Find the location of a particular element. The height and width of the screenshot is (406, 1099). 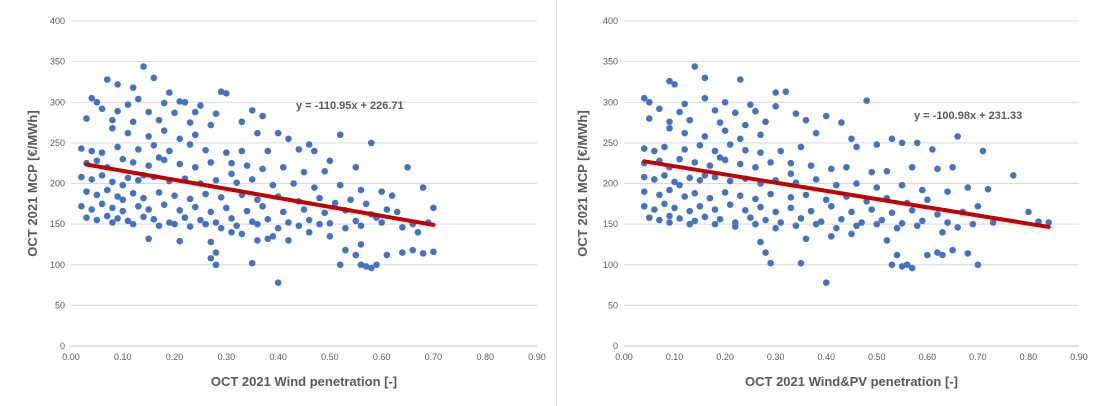

y-tick-label: 100 is located at coordinates (610, 265).